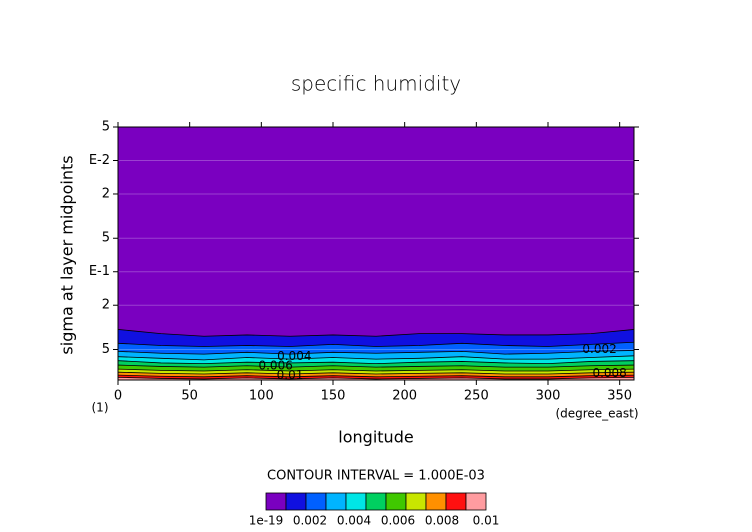  I want to click on x-tick-label: 150, so click(333, 396).